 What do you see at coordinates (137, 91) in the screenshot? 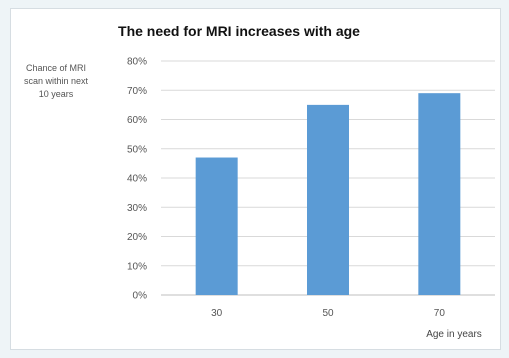
I see `y-tick-label: 70%` at bounding box center [137, 91].